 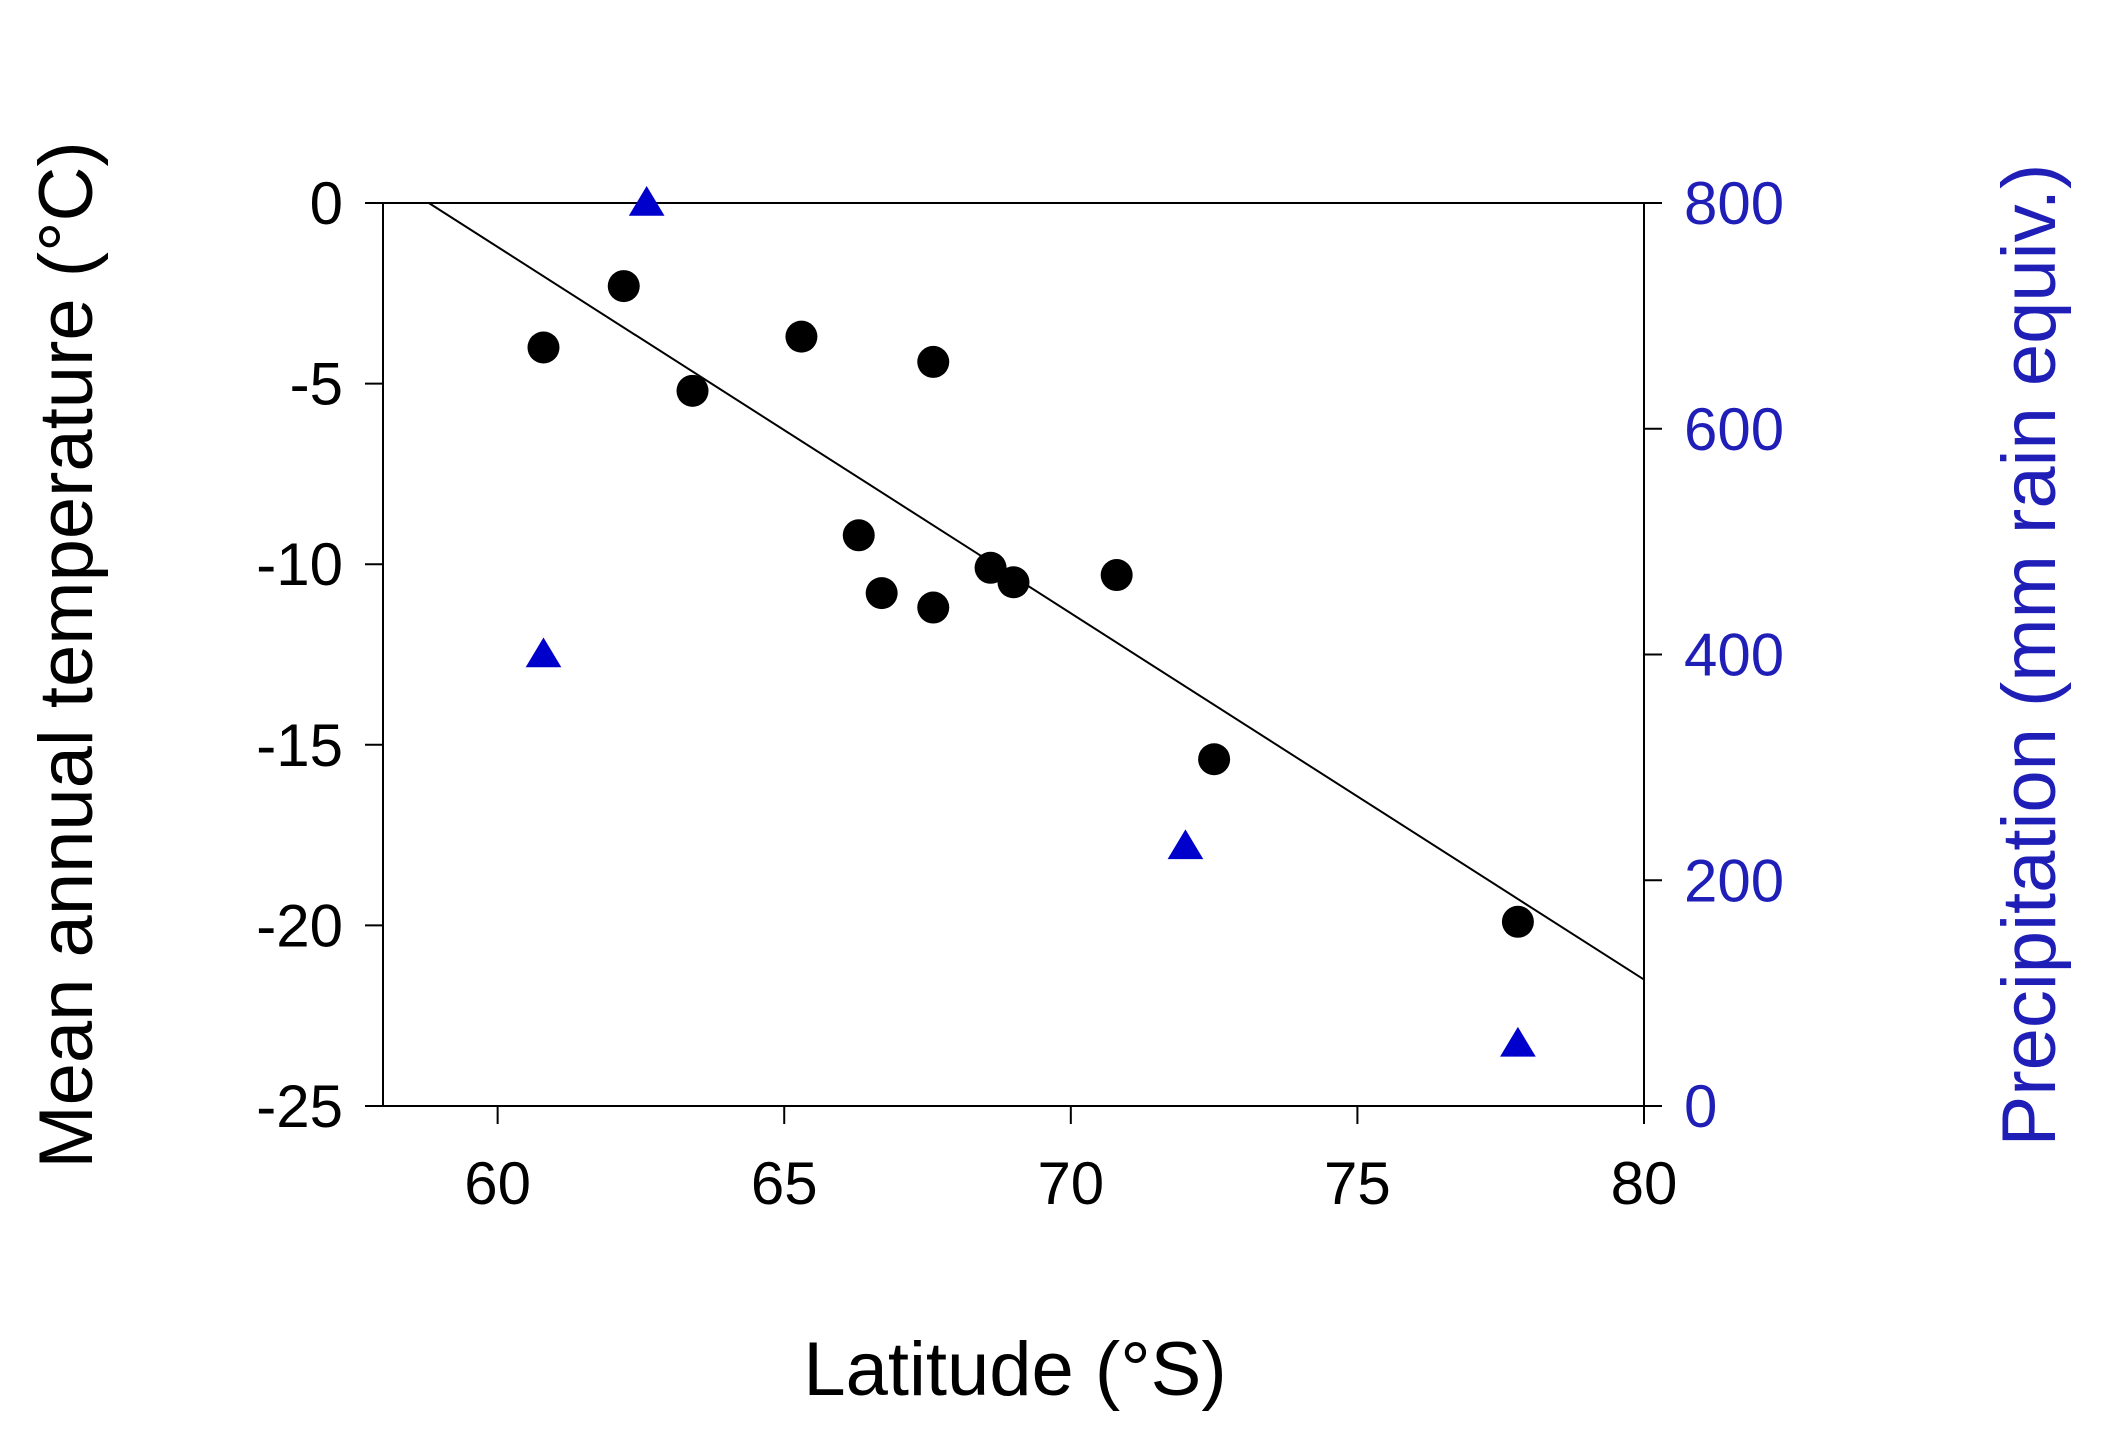 What do you see at coordinates (497, 1183) in the screenshot?
I see `x-tick-label: 60` at bounding box center [497, 1183].